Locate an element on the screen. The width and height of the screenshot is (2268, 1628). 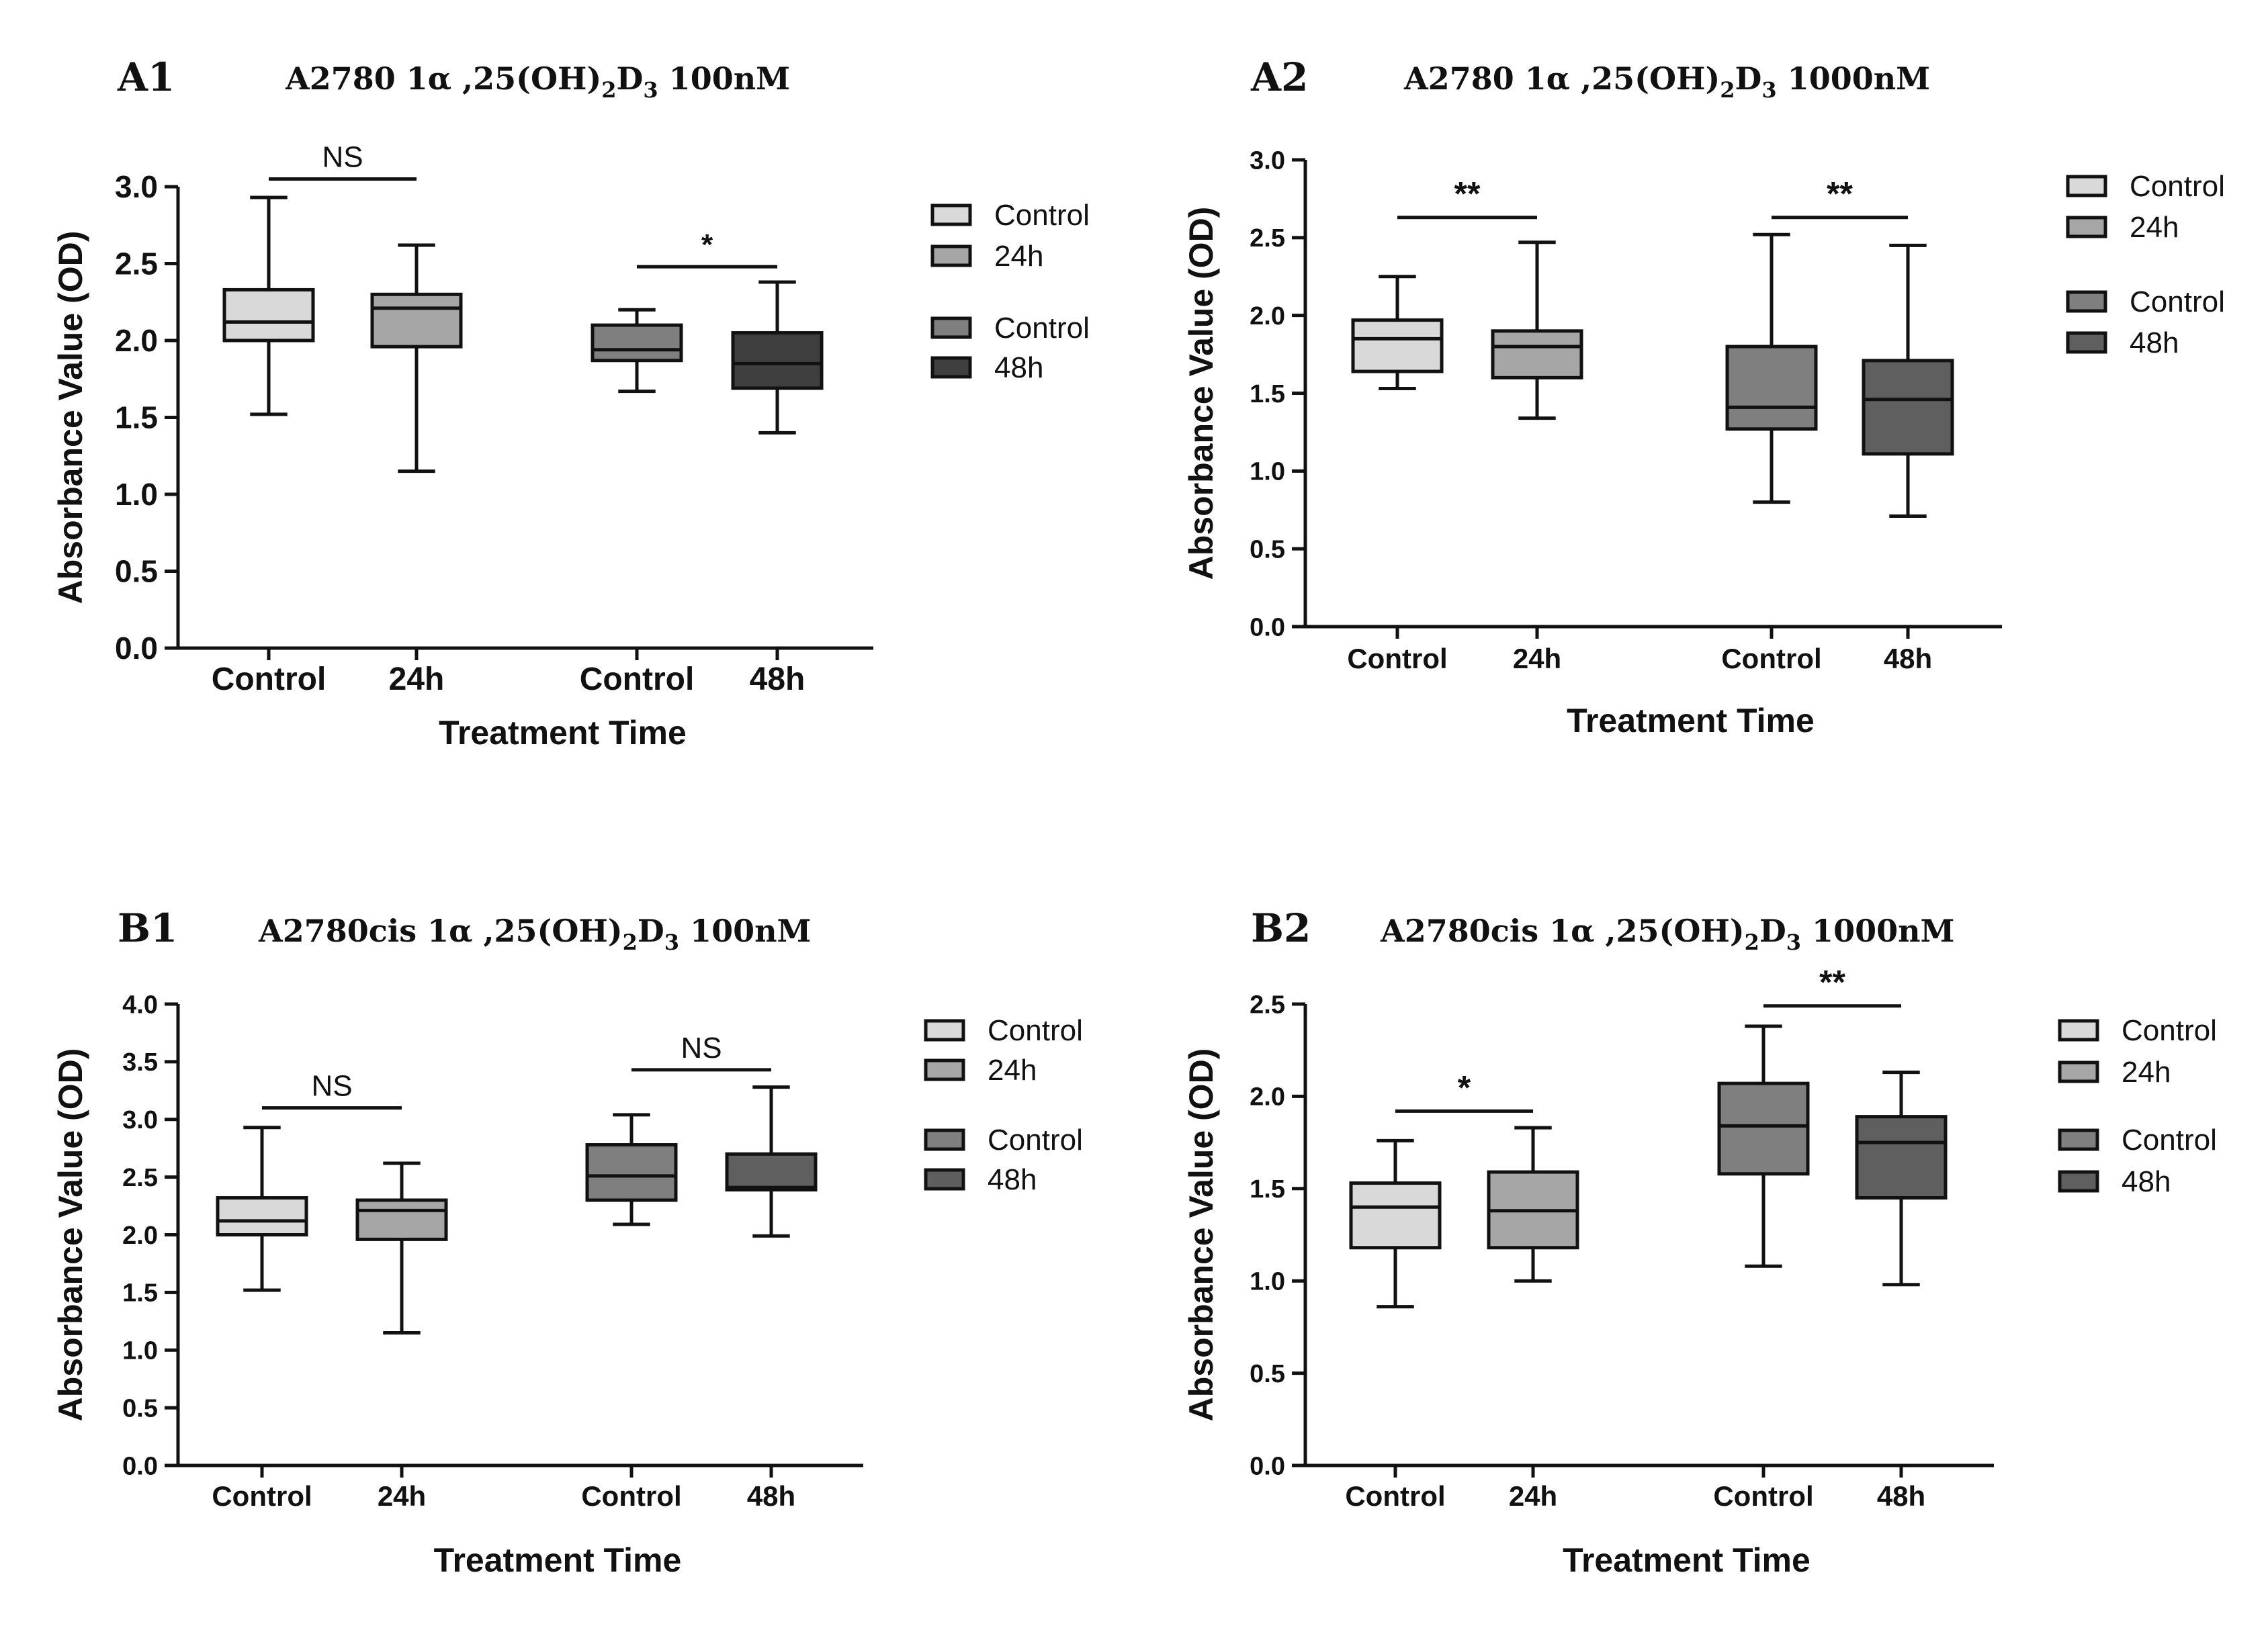
y-tick-label: 3.5 is located at coordinates (140, 1062).